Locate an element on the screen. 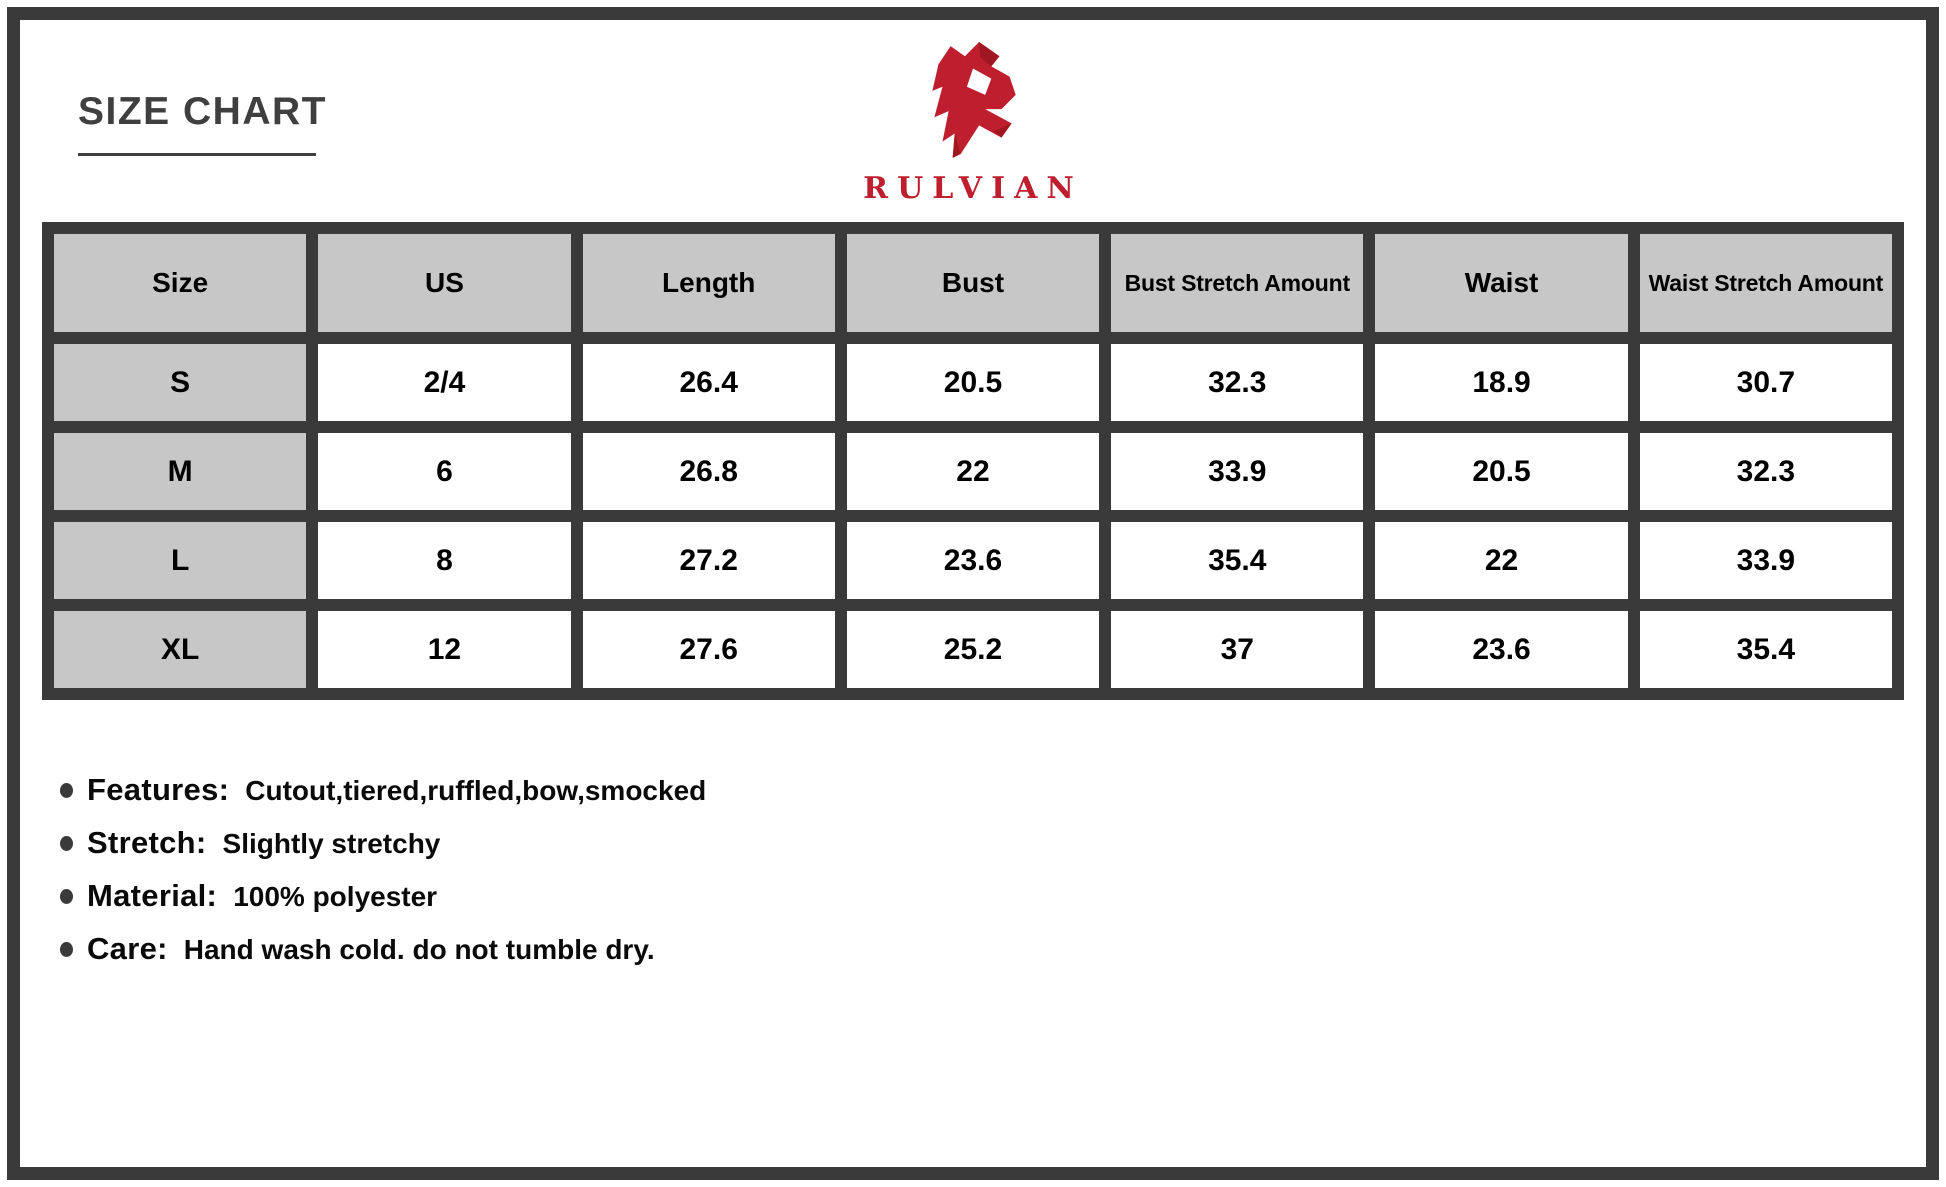 This screenshot has width=1946, height=1187. detail-value: Cutout,tiered,ruffled,bow,smocked is located at coordinates (476, 790).